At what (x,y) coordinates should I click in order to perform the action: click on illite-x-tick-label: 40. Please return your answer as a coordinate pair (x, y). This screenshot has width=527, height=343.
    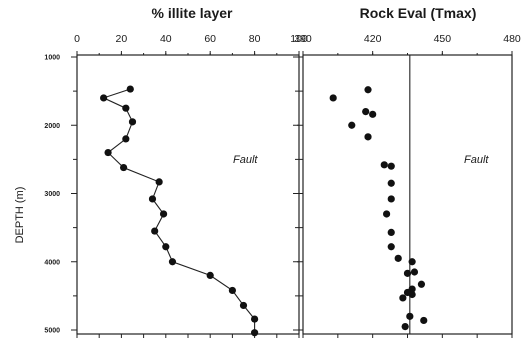
    Looking at the image, I should click on (166, 39).